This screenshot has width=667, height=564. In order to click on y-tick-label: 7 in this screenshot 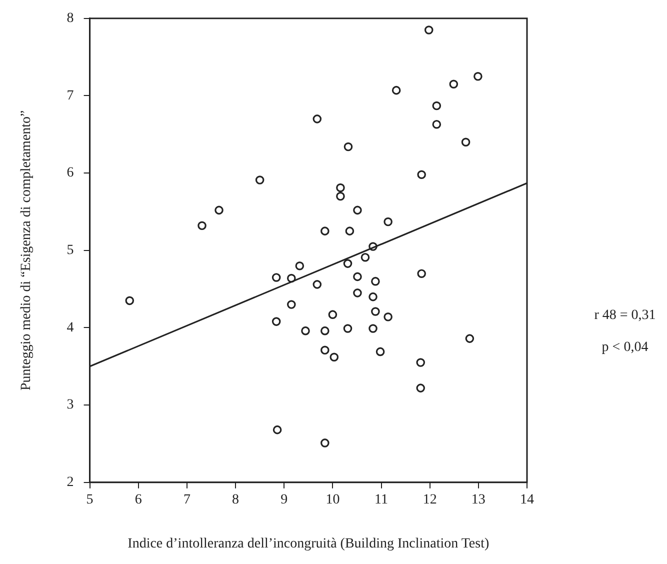, I will do `click(70, 96)`.